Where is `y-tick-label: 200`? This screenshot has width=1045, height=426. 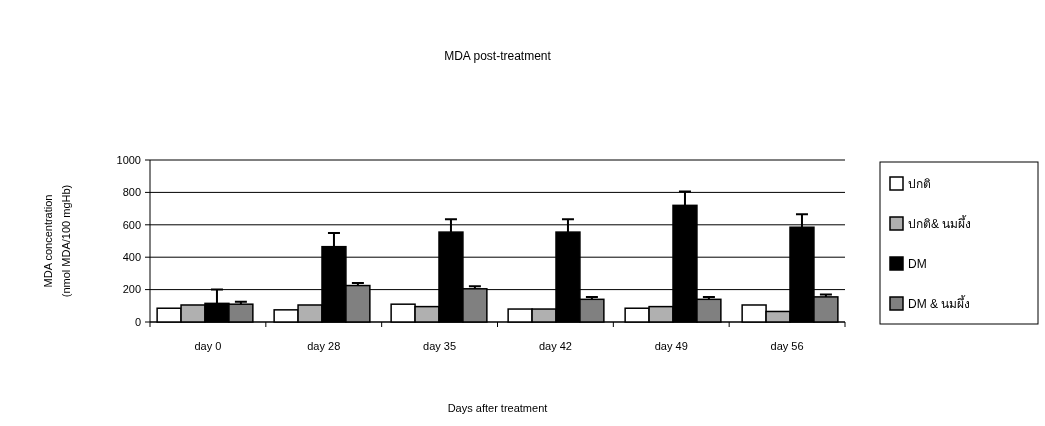 y-tick-label: 200 is located at coordinates (131, 289).